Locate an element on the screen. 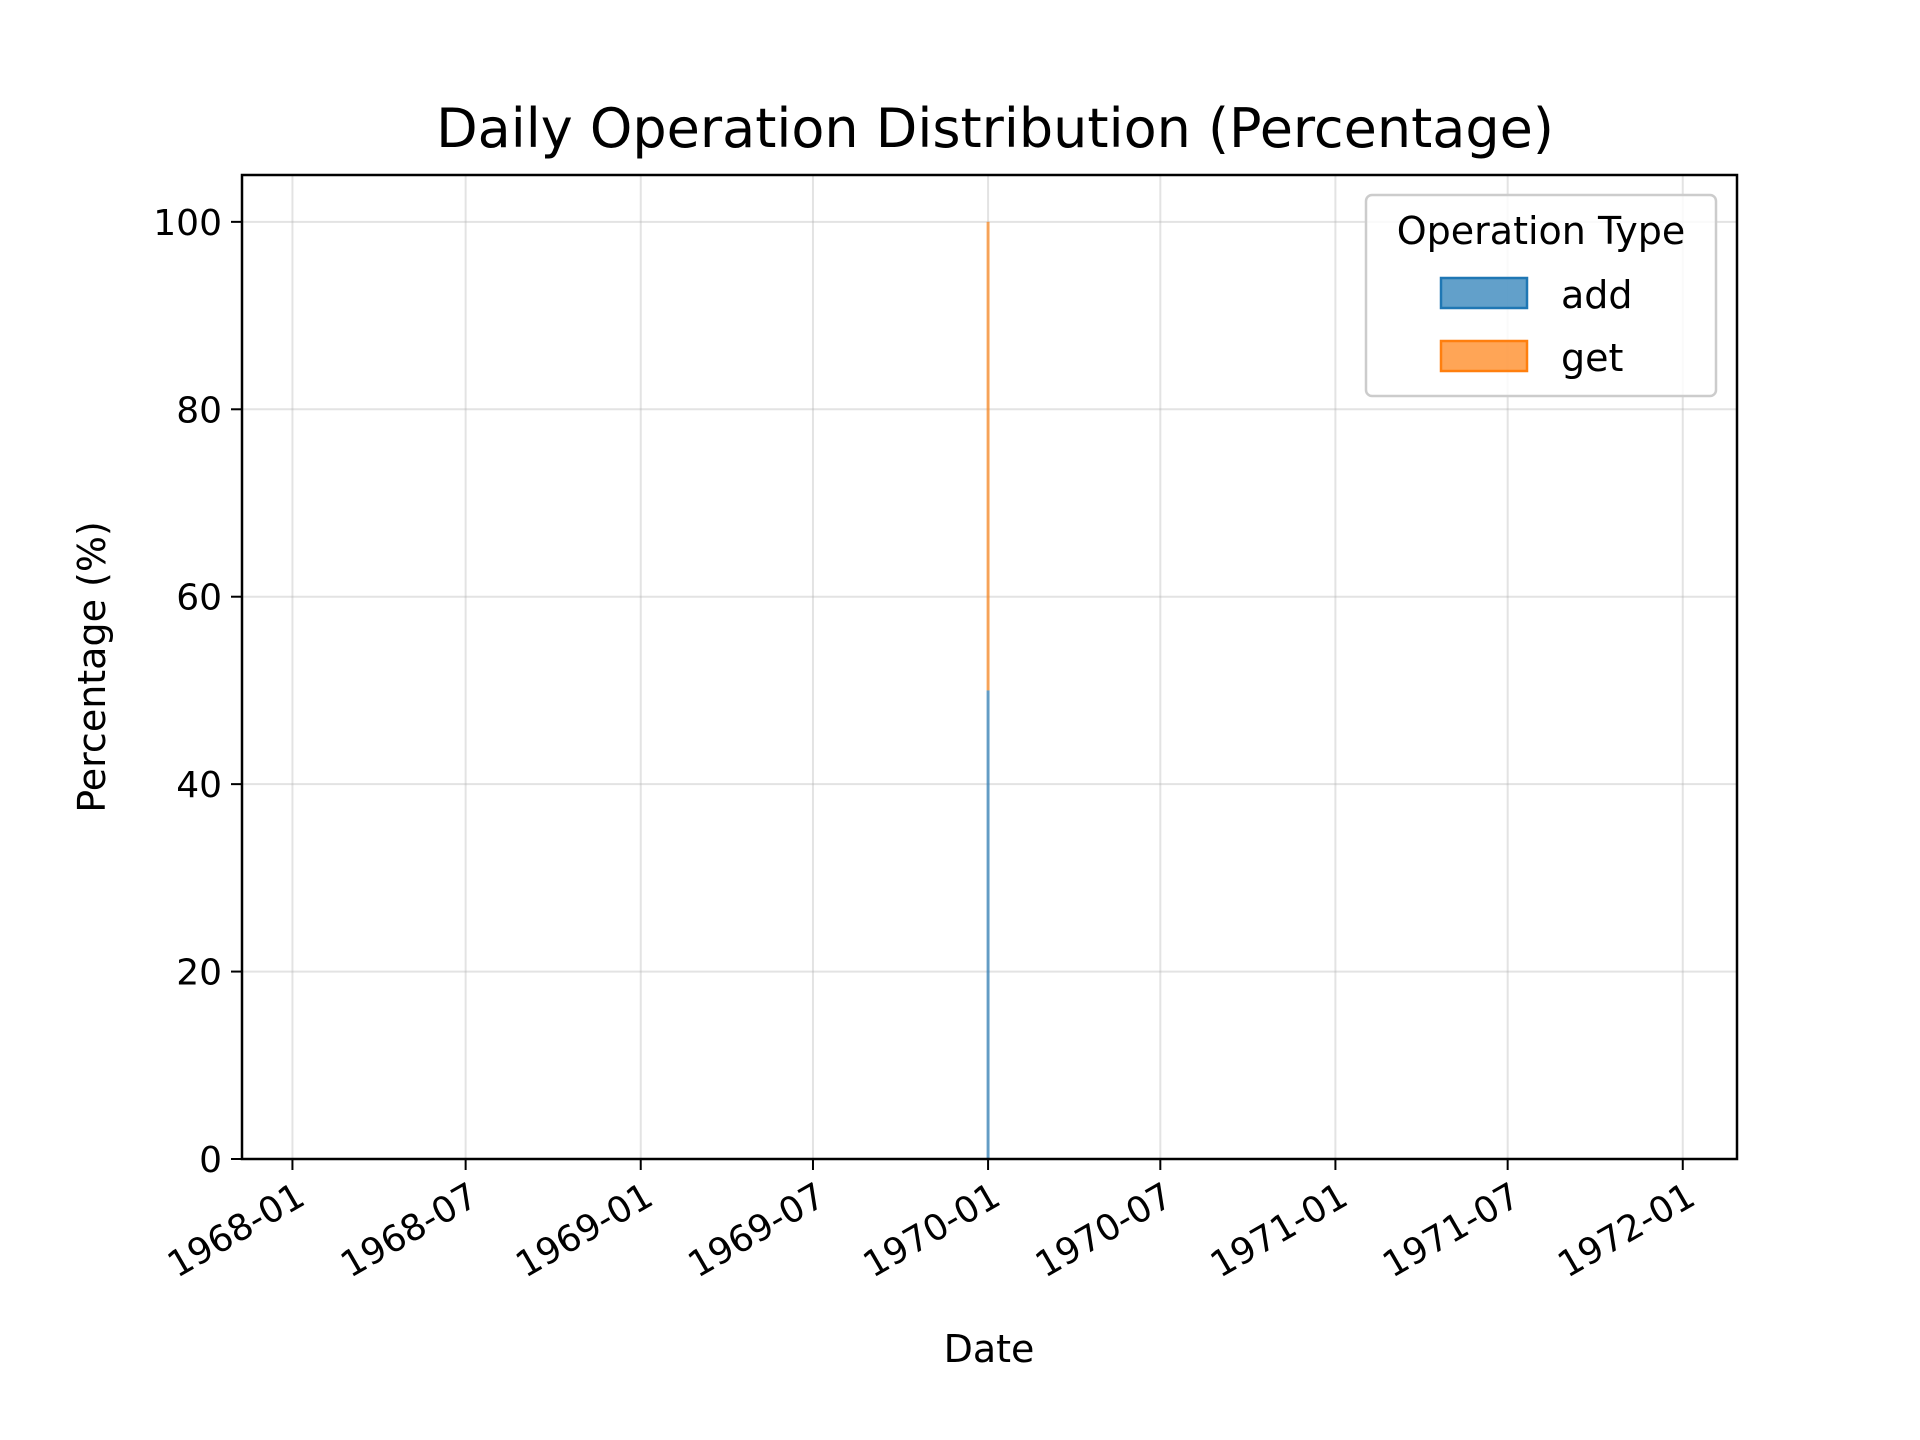 Image resolution: width=1920 pixels, height=1440 pixels. y-tick-label: 80 is located at coordinates (199, 410).